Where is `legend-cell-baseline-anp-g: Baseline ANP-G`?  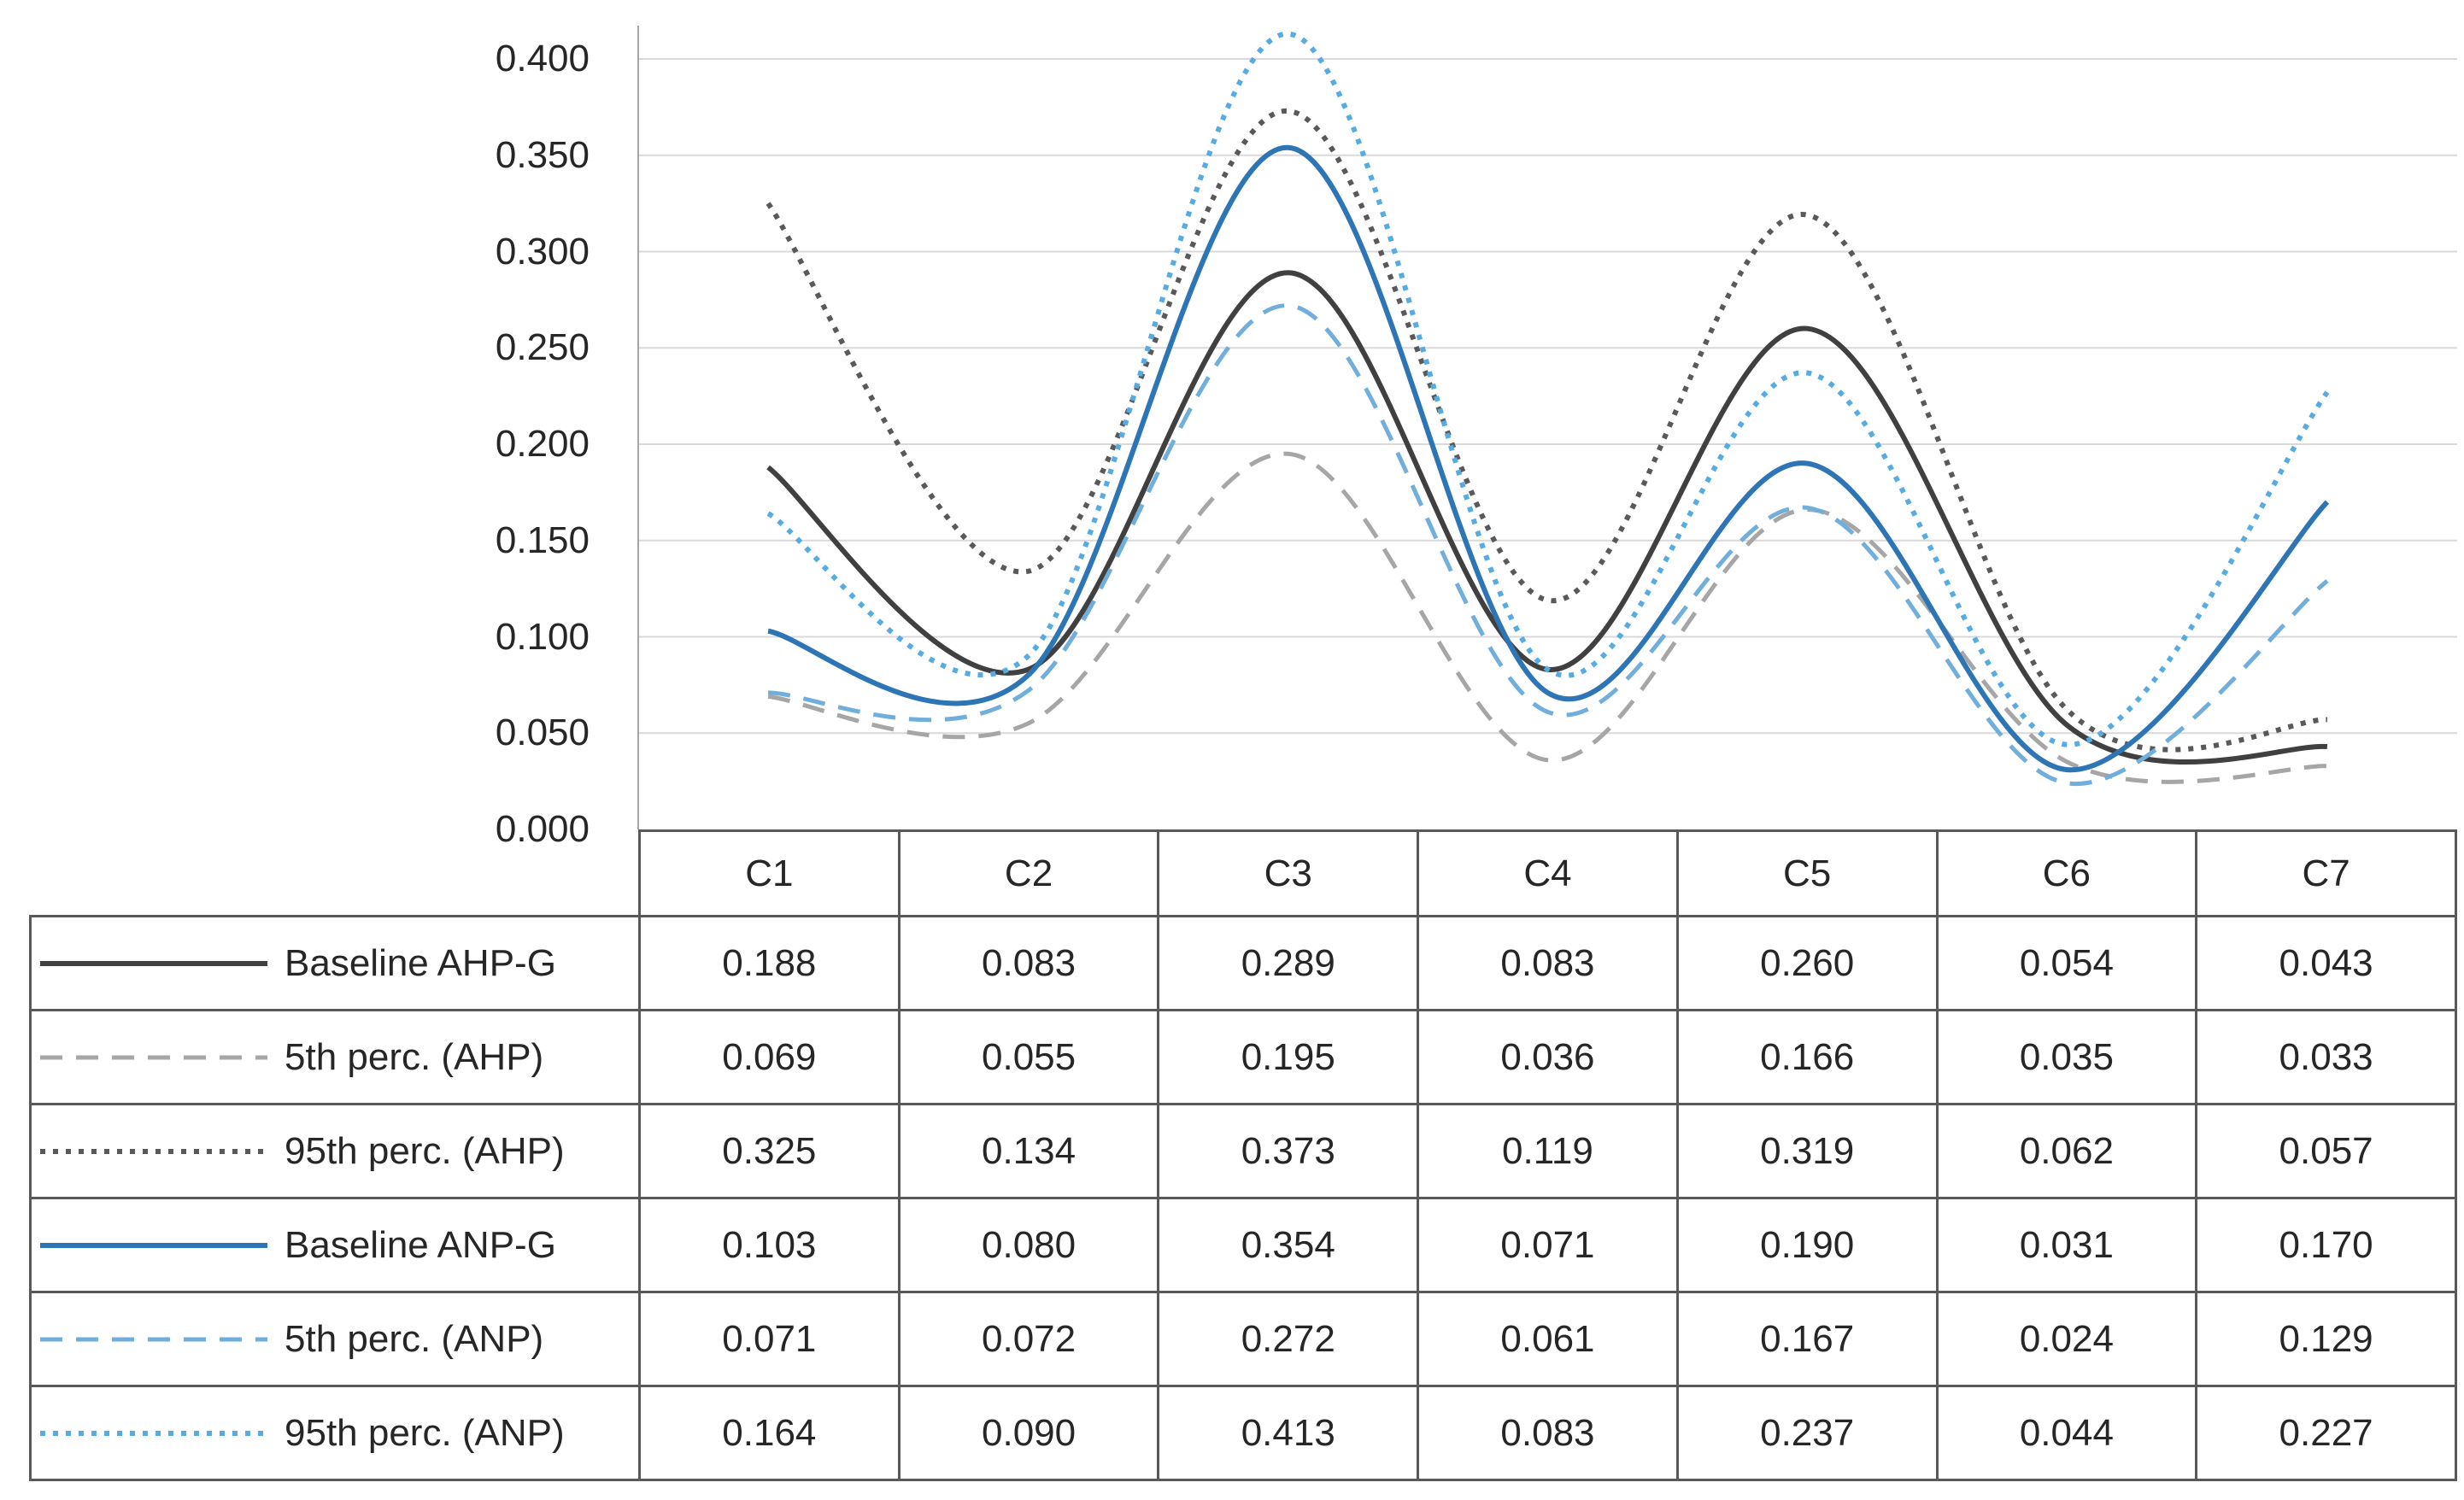 legend-cell-baseline-anp-g: Baseline ANP-G is located at coordinates (335, 1245).